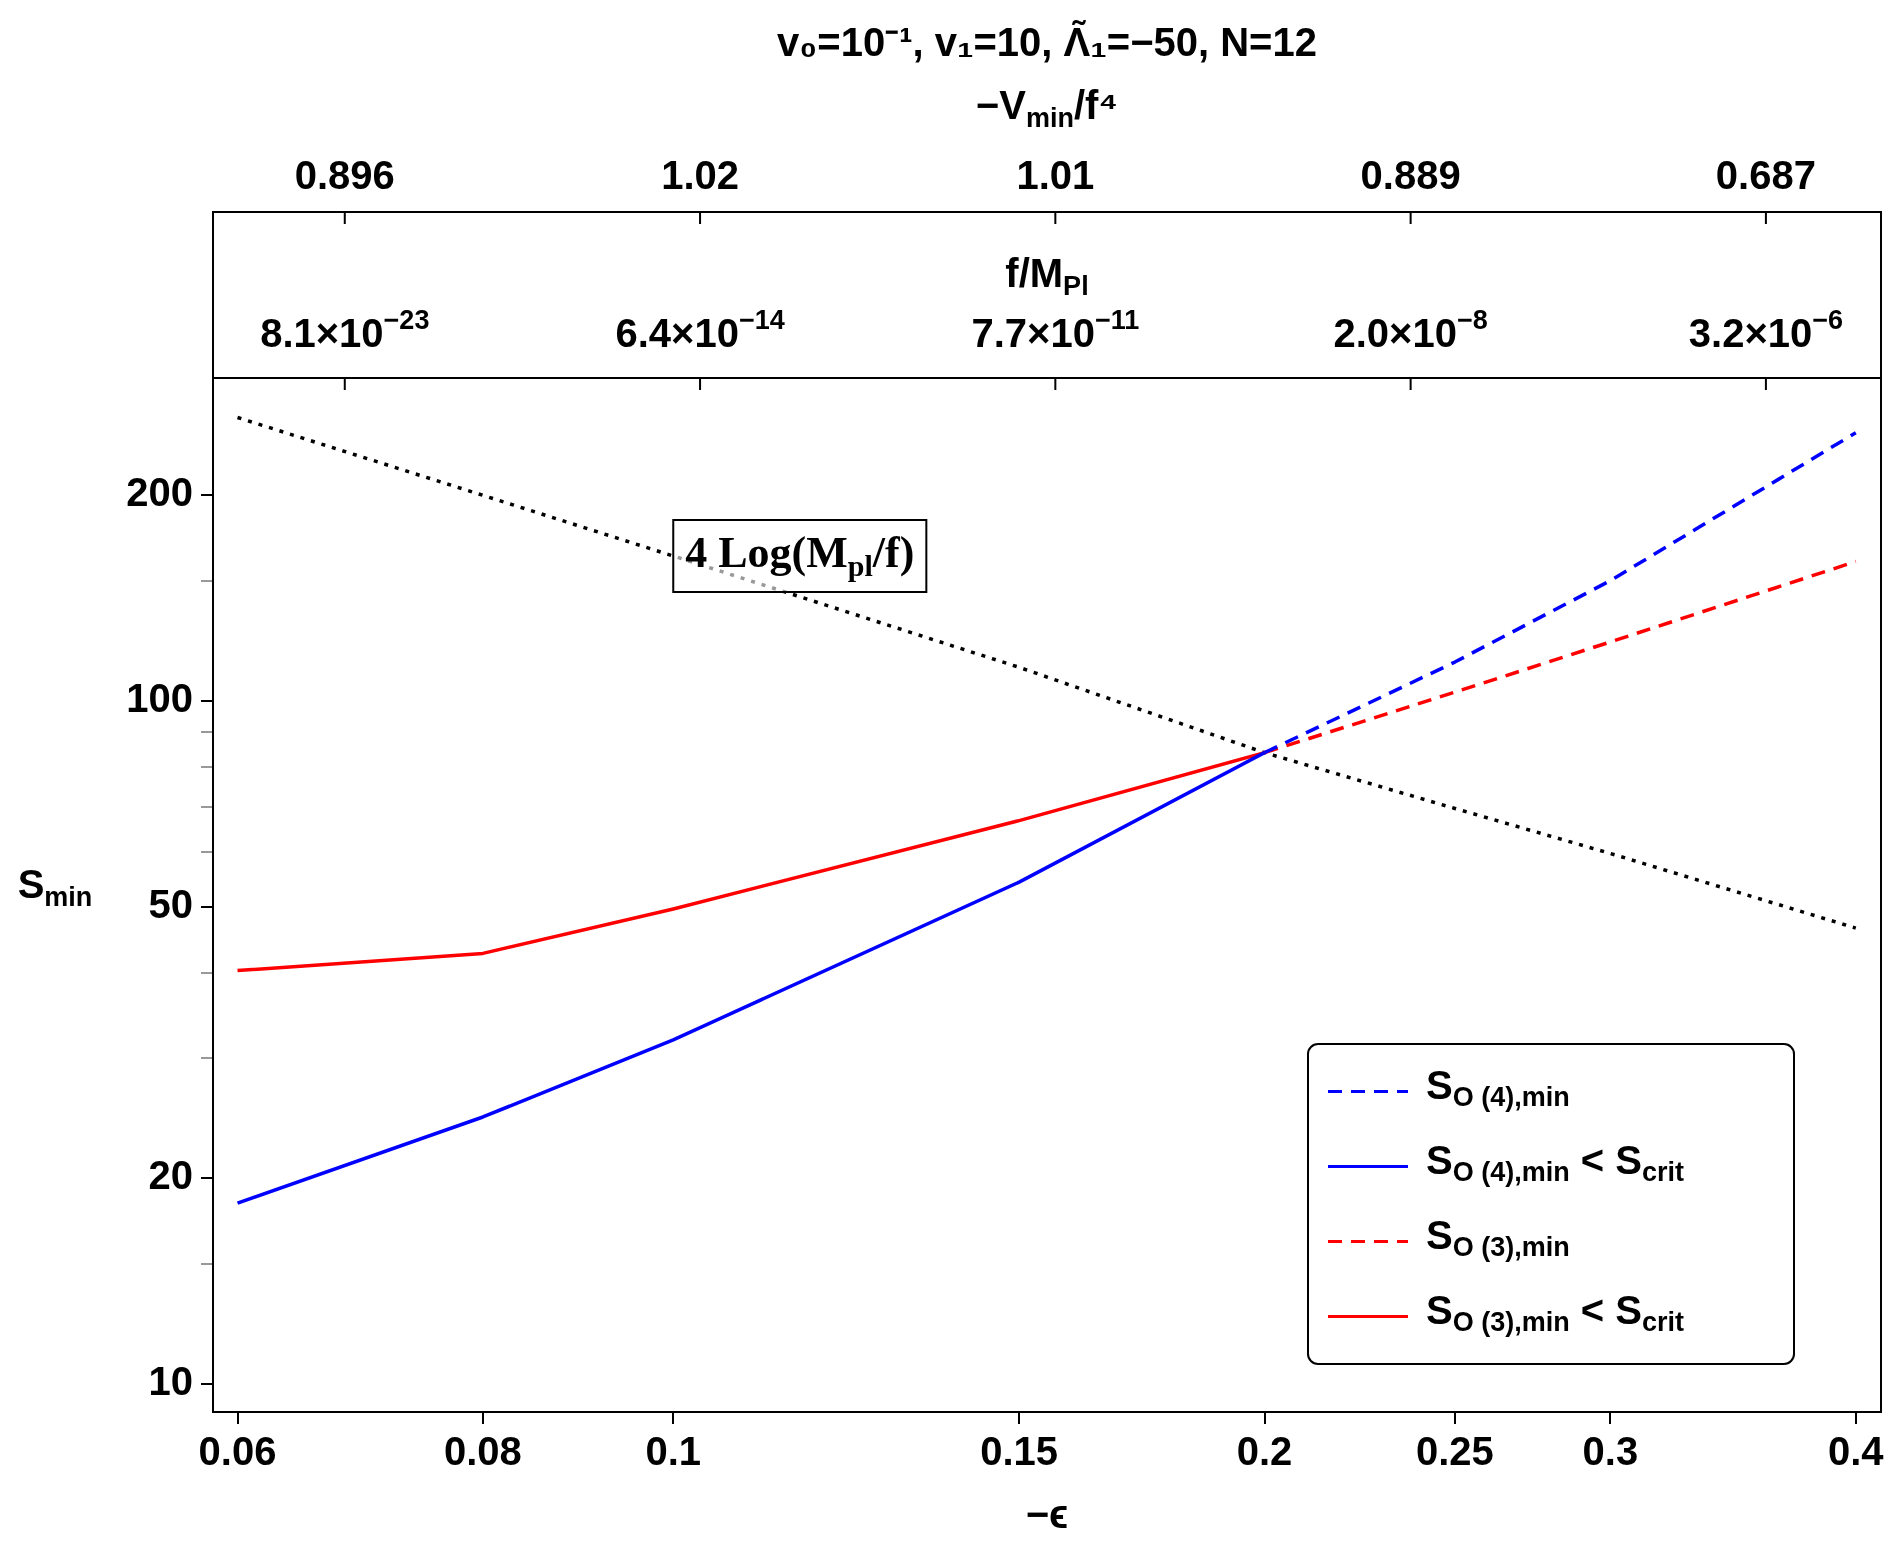  What do you see at coordinates (170, 903) in the screenshot?
I see `y-tick-label: 50` at bounding box center [170, 903].